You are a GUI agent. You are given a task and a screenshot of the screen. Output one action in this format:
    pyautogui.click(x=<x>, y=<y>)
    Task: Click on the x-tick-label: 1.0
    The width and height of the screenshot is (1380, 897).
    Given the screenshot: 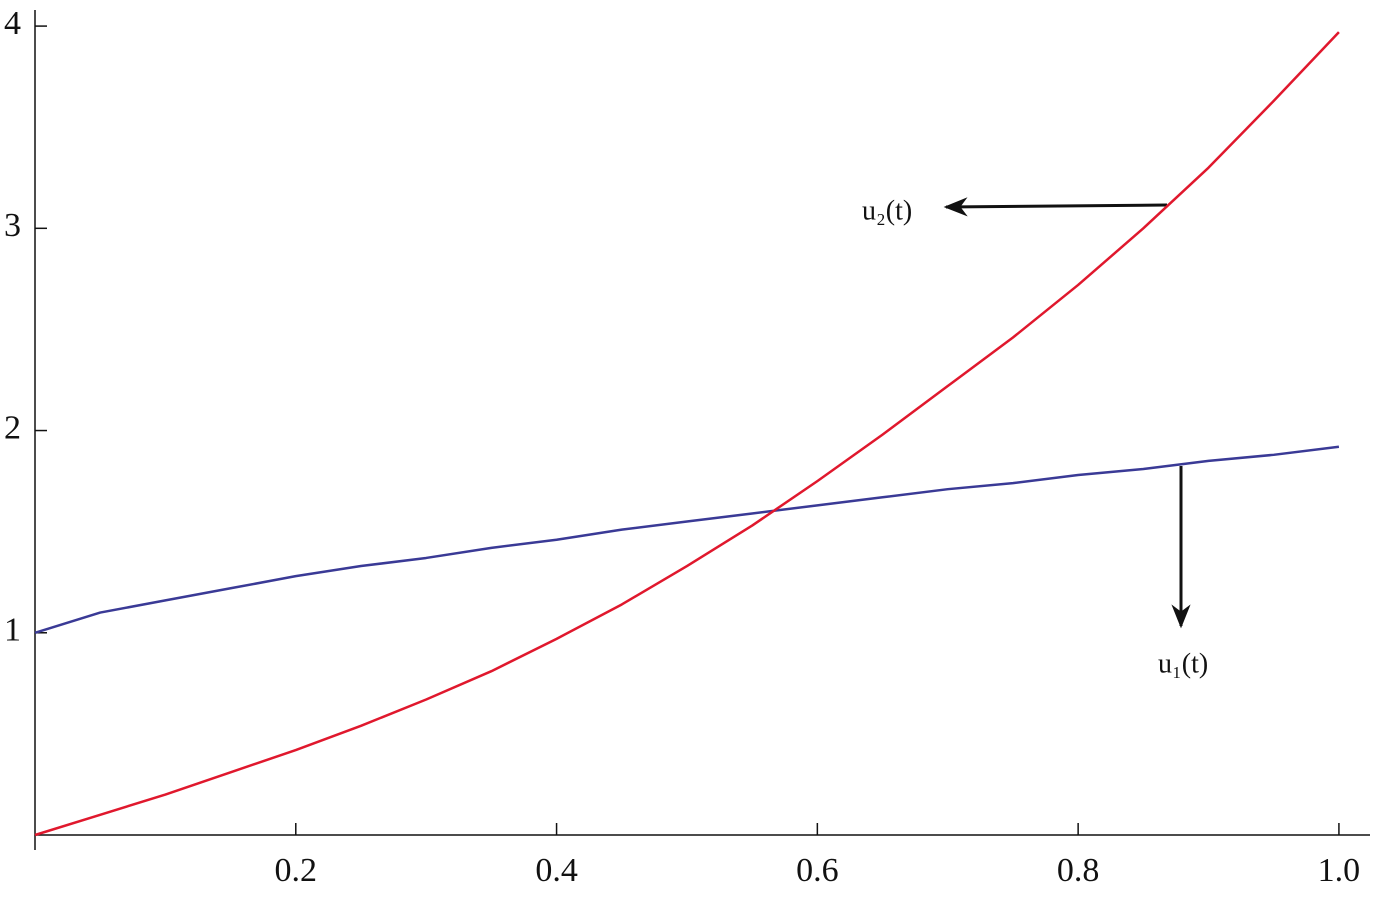 What is the action you would take?
    pyautogui.click(x=1339, y=870)
    